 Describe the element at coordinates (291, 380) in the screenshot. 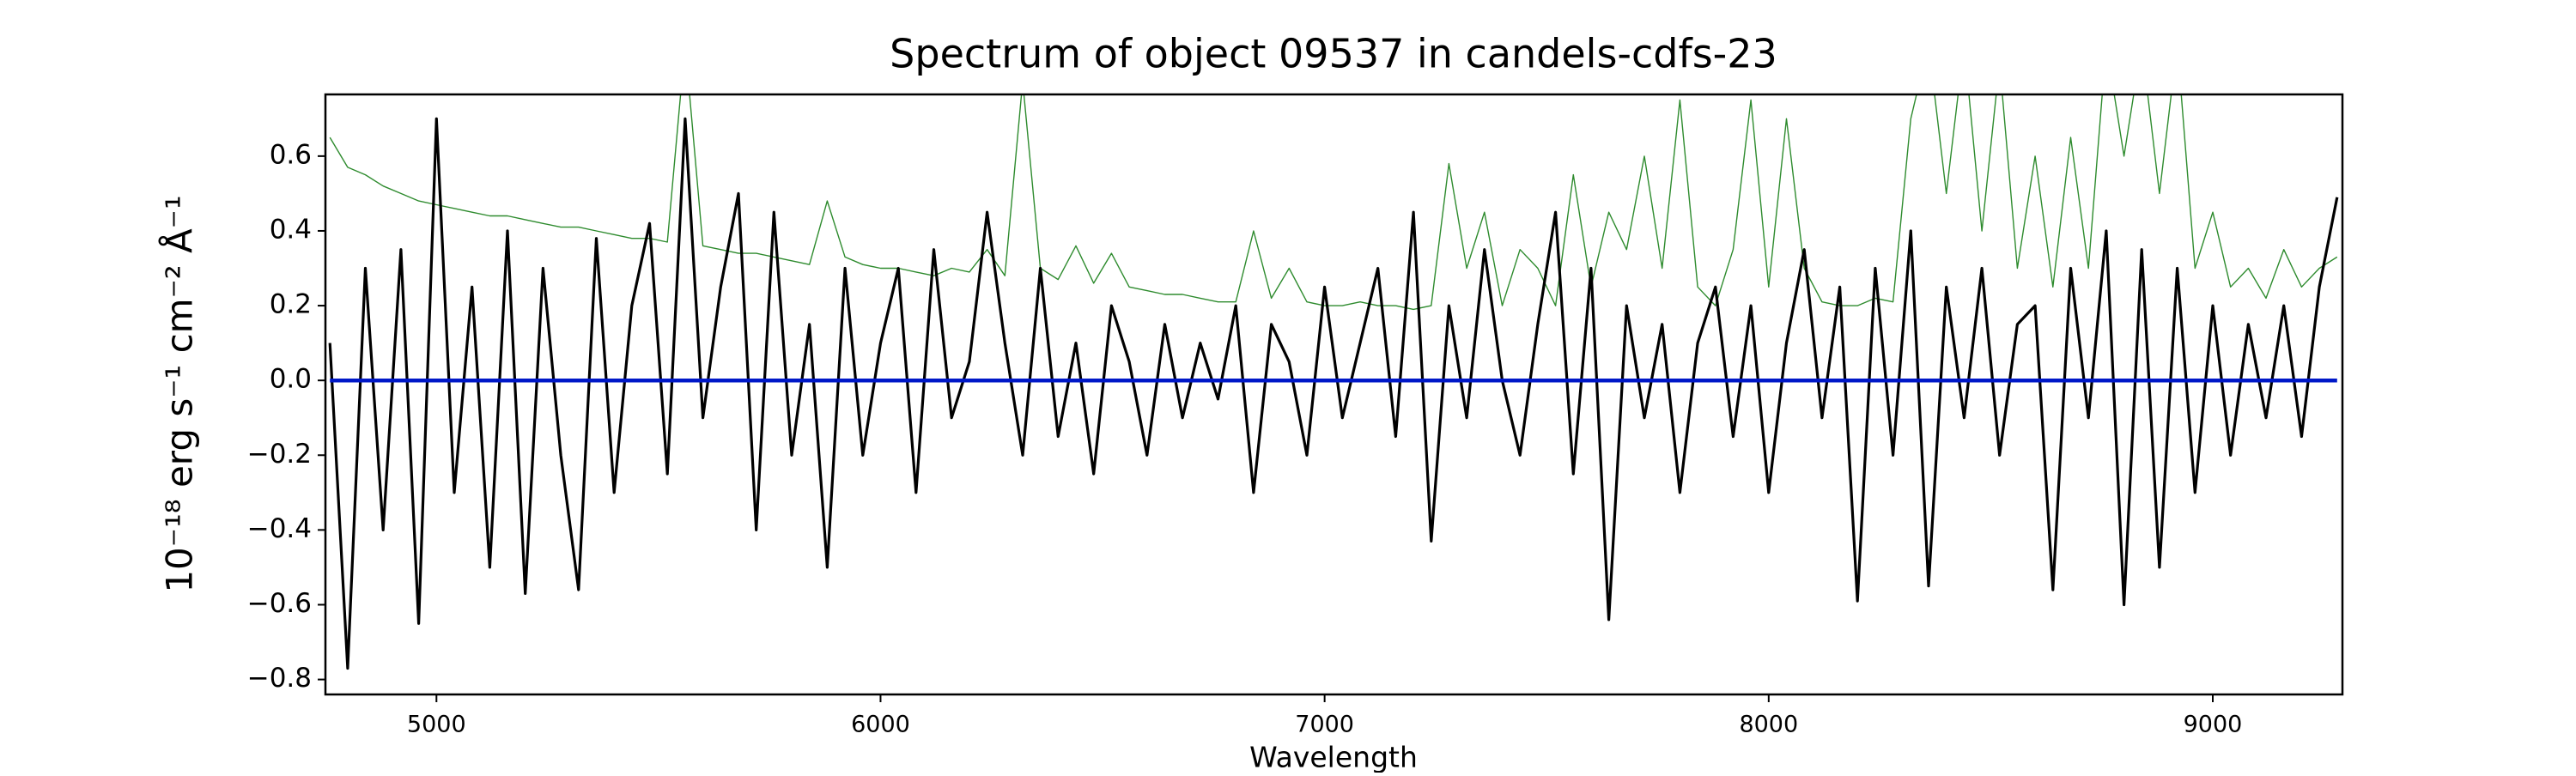

I see `y-tick-label: 0.0` at that location.